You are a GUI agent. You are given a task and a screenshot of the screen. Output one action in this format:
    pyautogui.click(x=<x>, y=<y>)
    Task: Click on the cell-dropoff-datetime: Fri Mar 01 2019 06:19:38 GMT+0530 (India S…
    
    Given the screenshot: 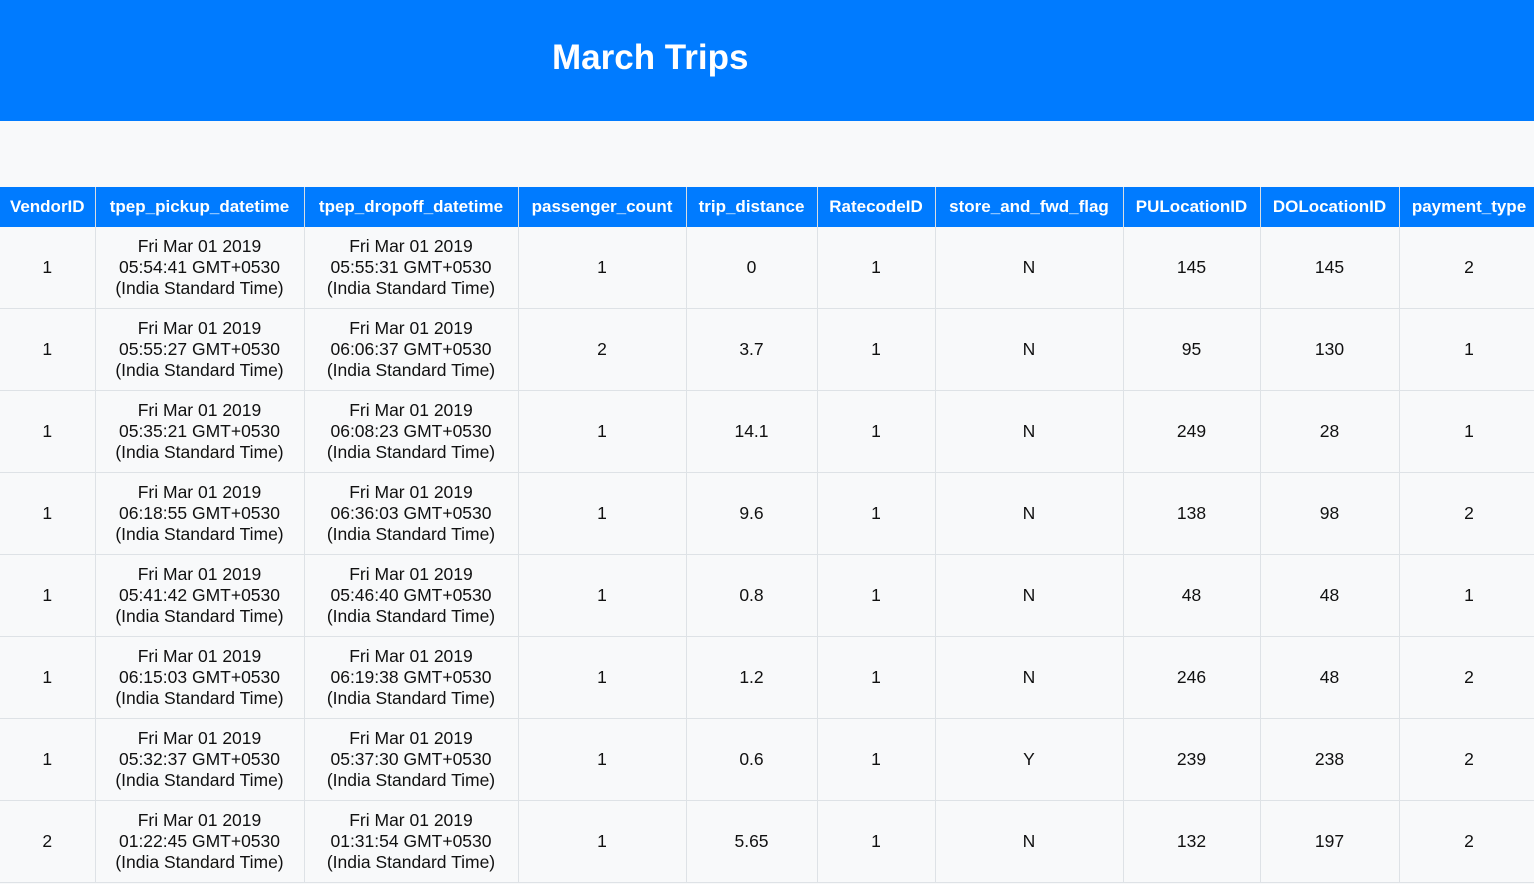 What is the action you would take?
    pyautogui.click(x=411, y=677)
    